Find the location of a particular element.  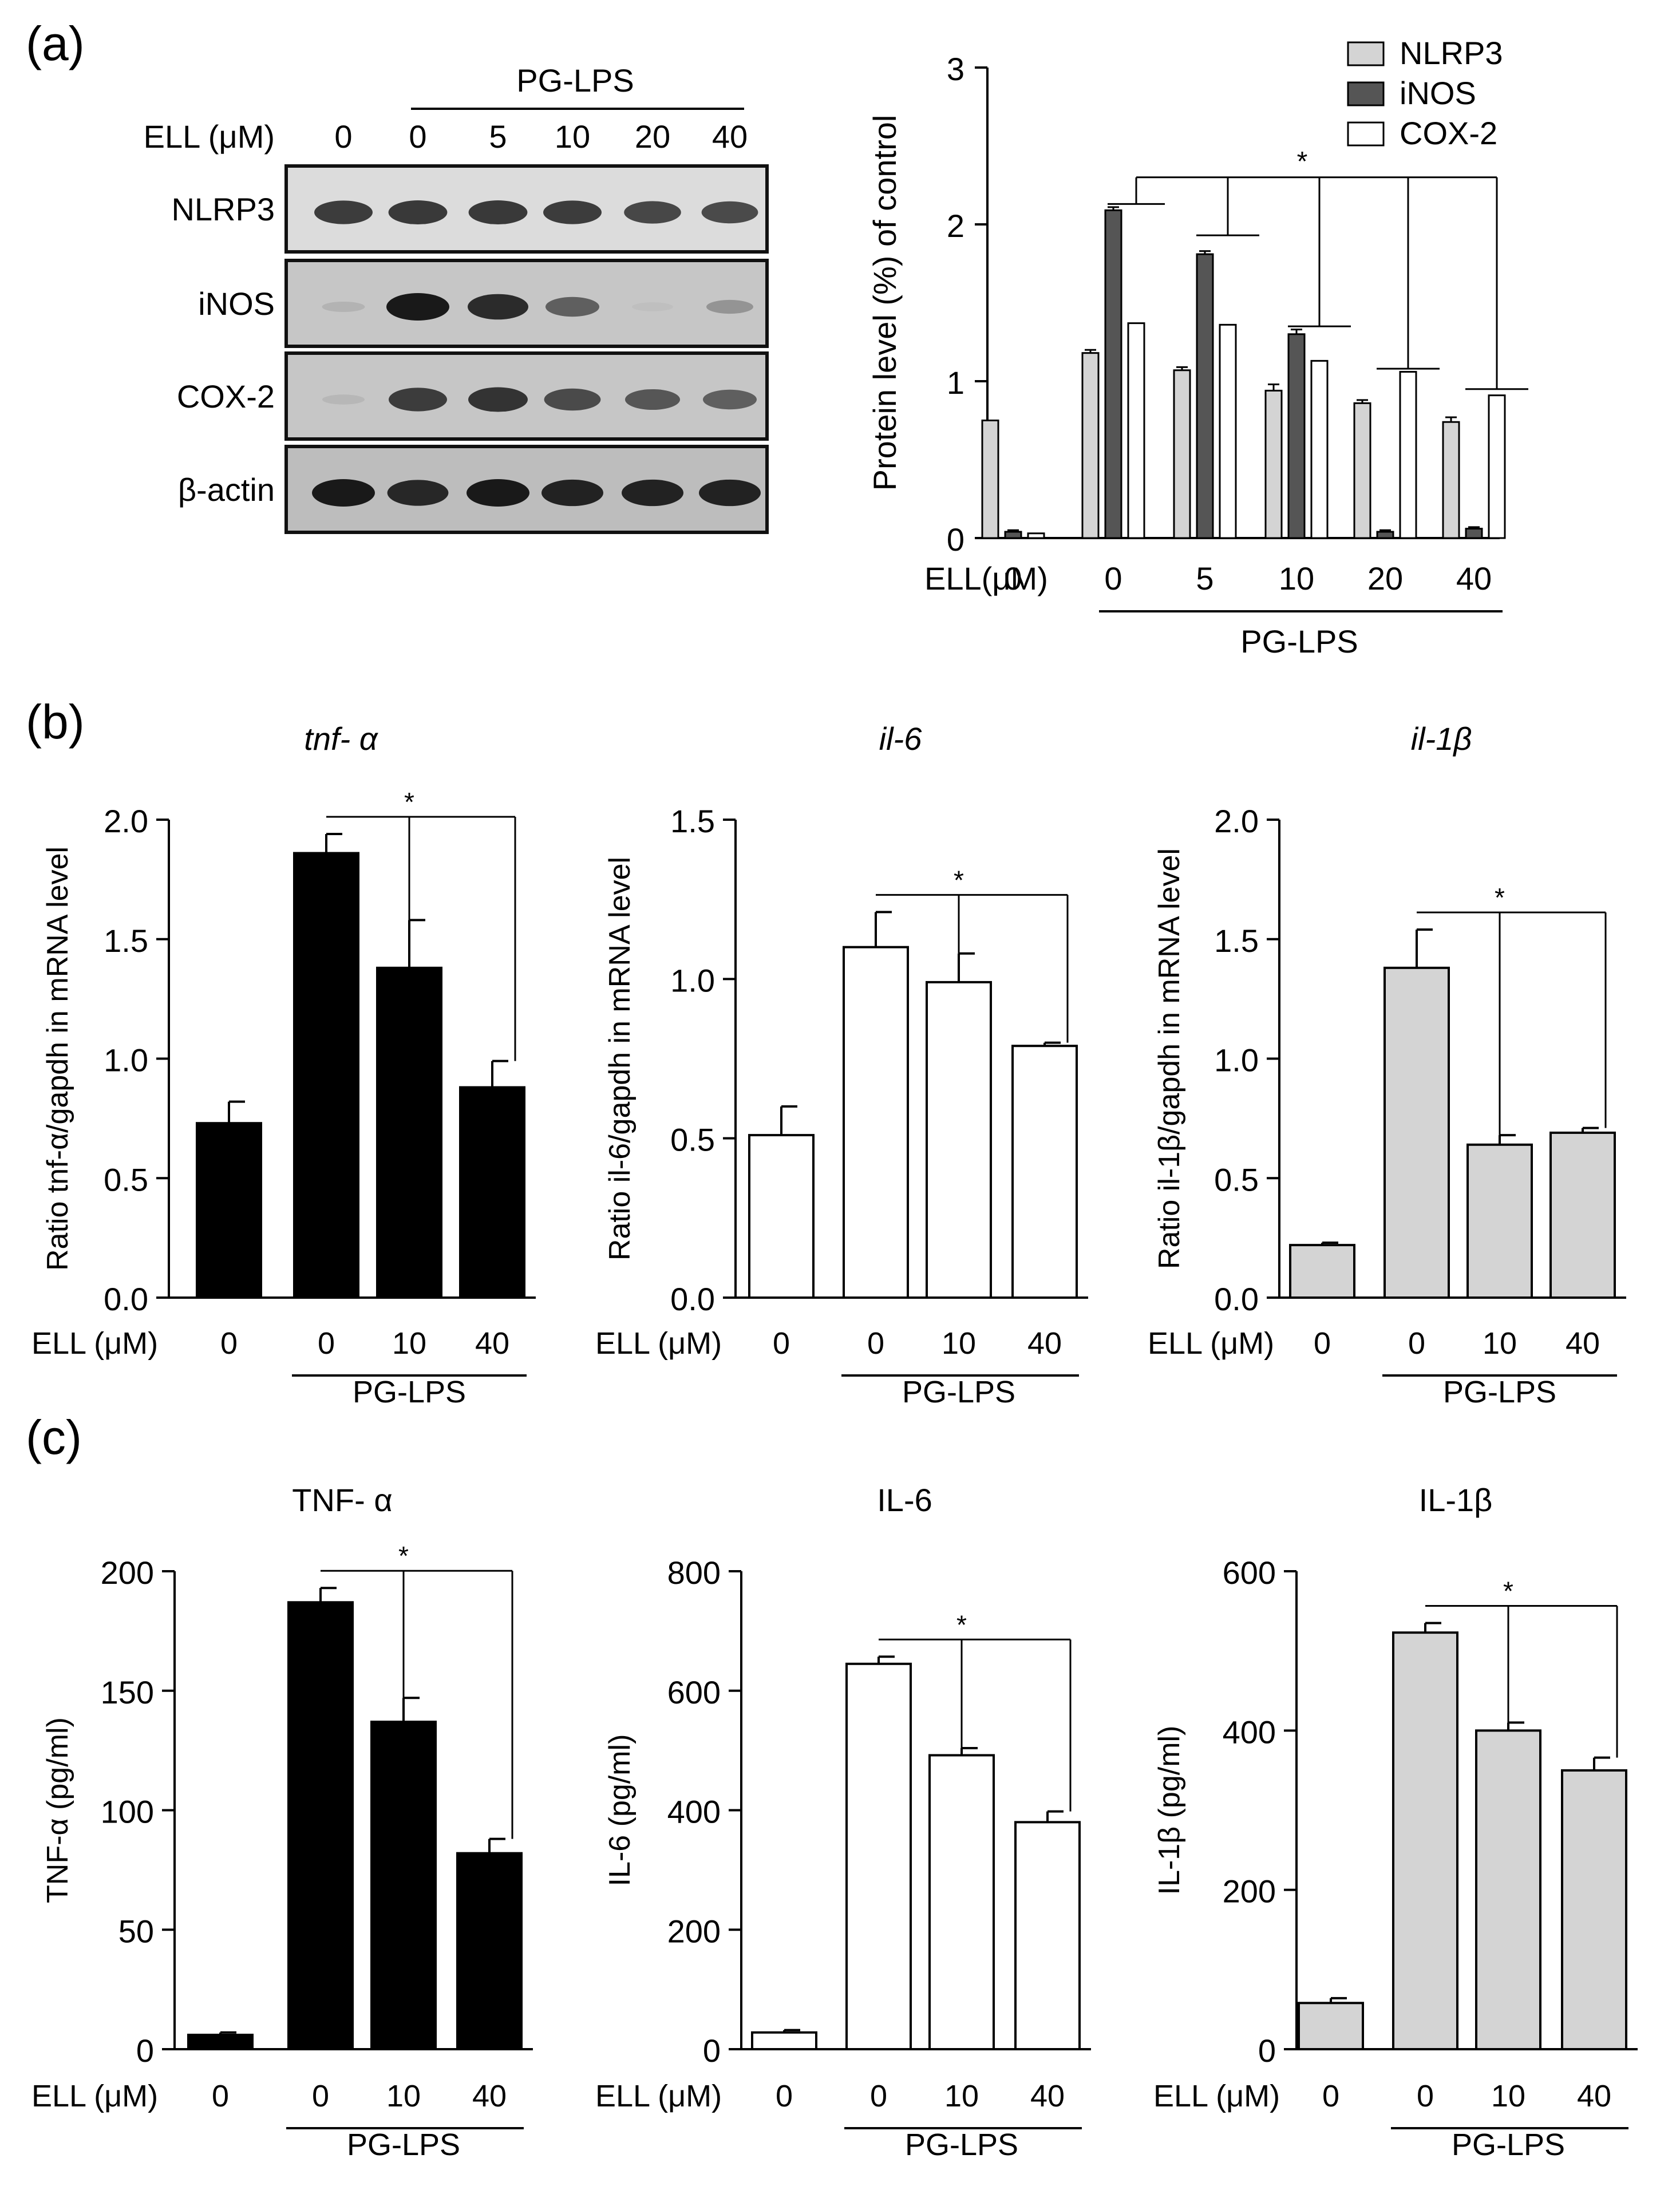

blot-lane-label: 10 is located at coordinates (572, 136).